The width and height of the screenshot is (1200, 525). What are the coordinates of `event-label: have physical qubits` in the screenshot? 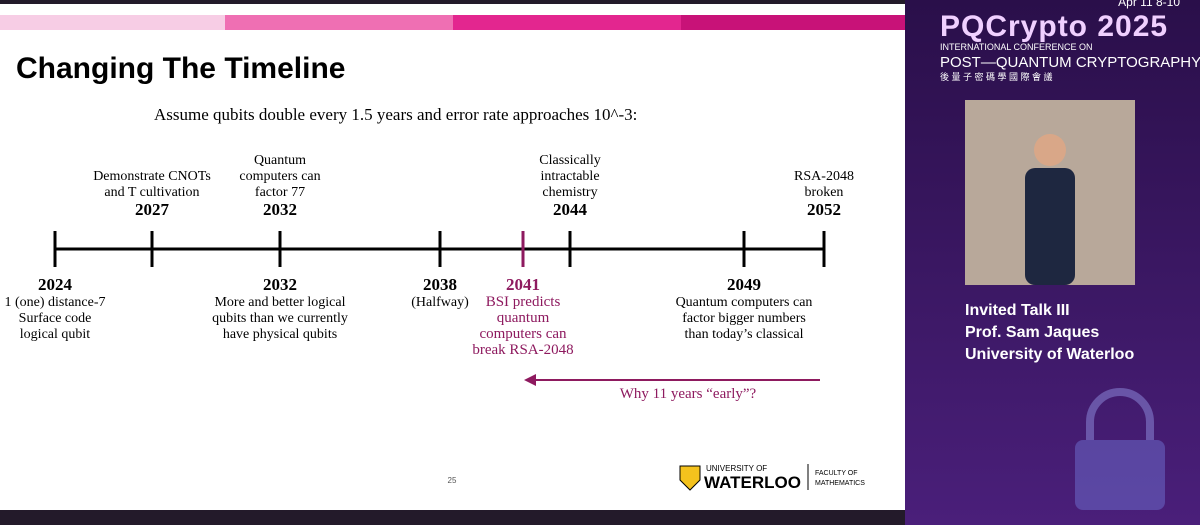 It's located at (280, 334).